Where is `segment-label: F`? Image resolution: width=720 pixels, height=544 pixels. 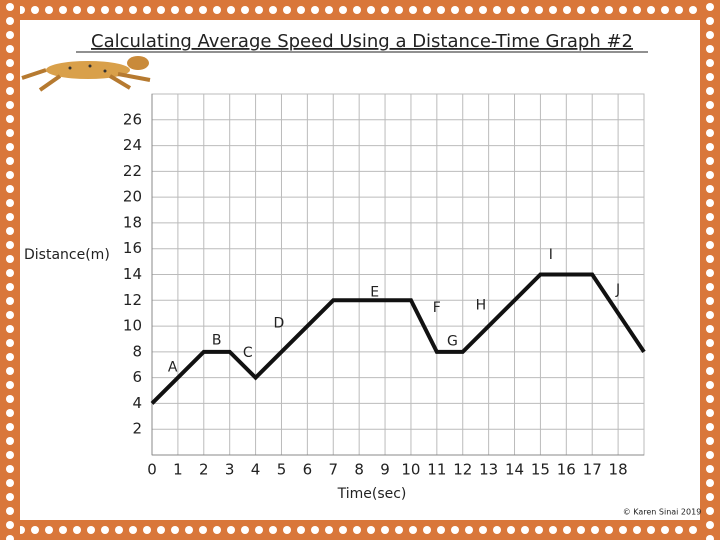
segment-label: F is located at coordinates (437, 308).